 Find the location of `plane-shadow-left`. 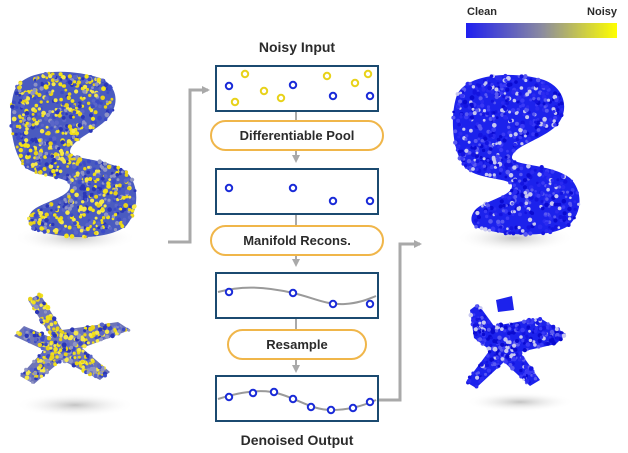

plane-shadow-left is located at coordinates (75, 405).